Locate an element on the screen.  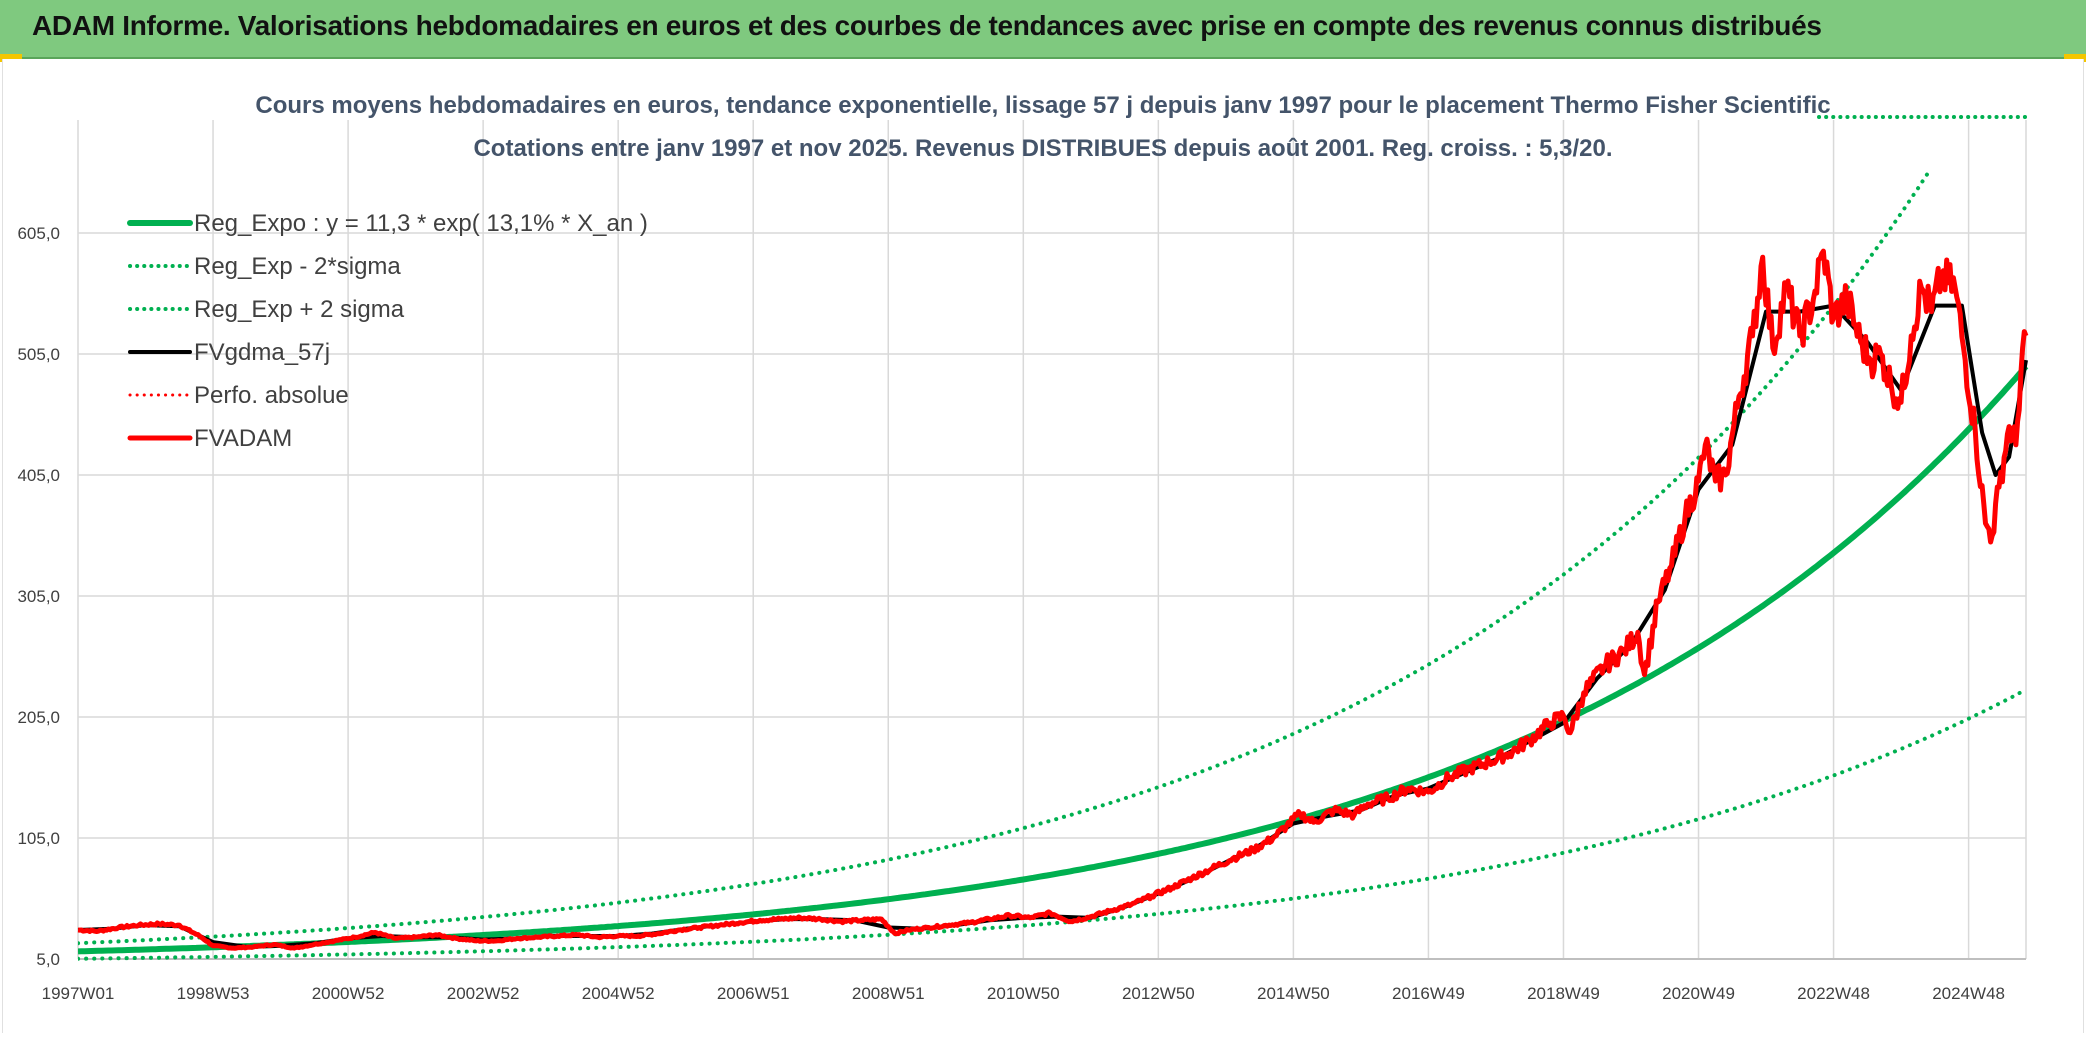
x-tick-label: 2010W50 is located at coordinates (1023, 993).